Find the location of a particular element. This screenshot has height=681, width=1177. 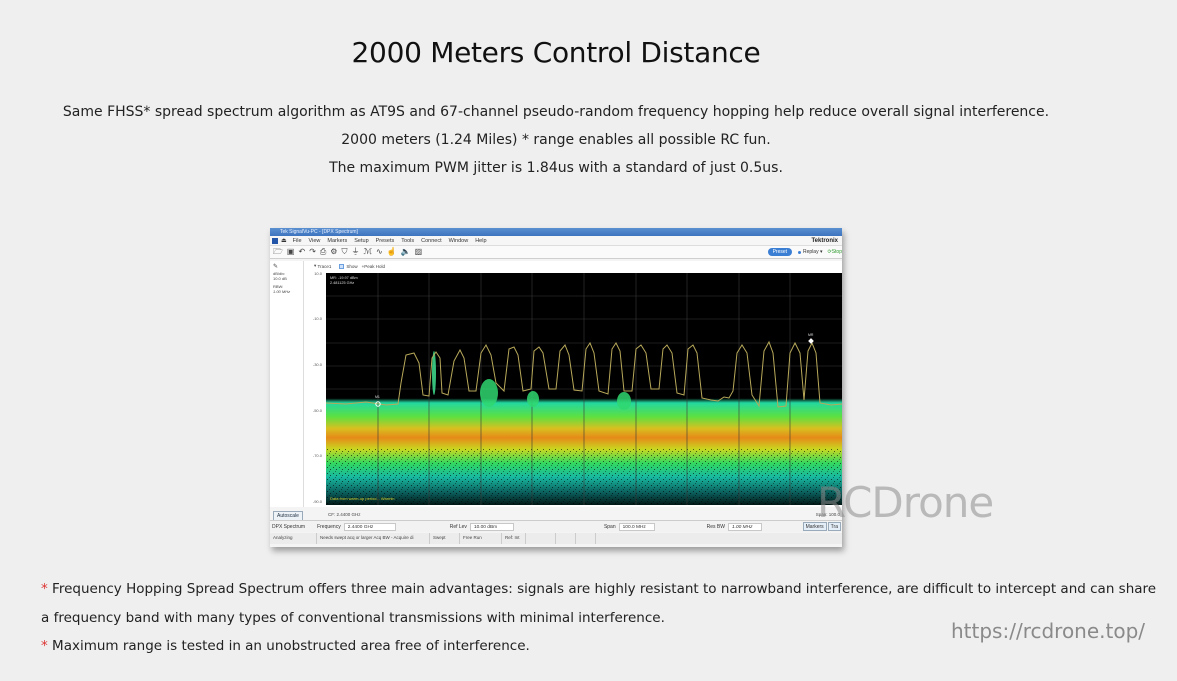

settings-panel: ✎ dB/div: 10.0 dB RBW: 1.00 MHz is located at coordinates (287, 384).